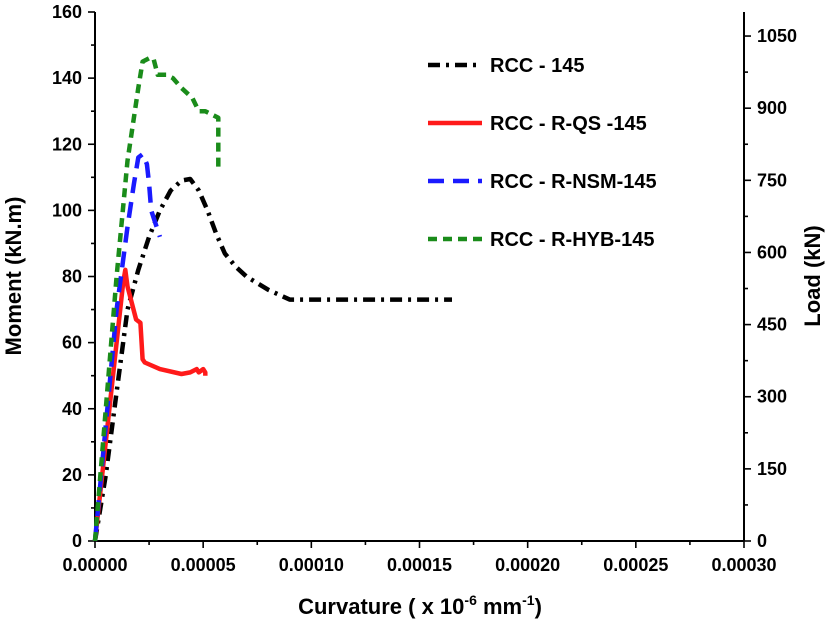 The width and height of the screenshot is (832, 623). Describe the element at coordinates (772, 252) in the screenshot. I see `y2-tick-label: 600` at that location.